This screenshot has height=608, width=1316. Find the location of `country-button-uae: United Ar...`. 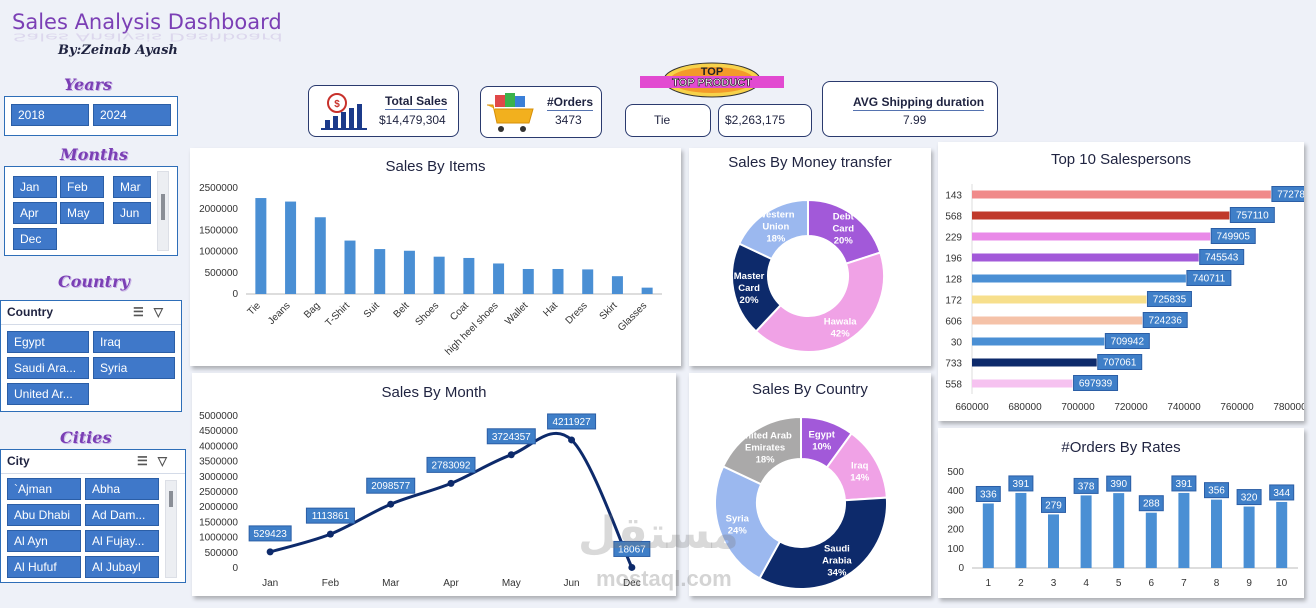

country-button-uae: United Ar... is located at coordinates (48, 394).